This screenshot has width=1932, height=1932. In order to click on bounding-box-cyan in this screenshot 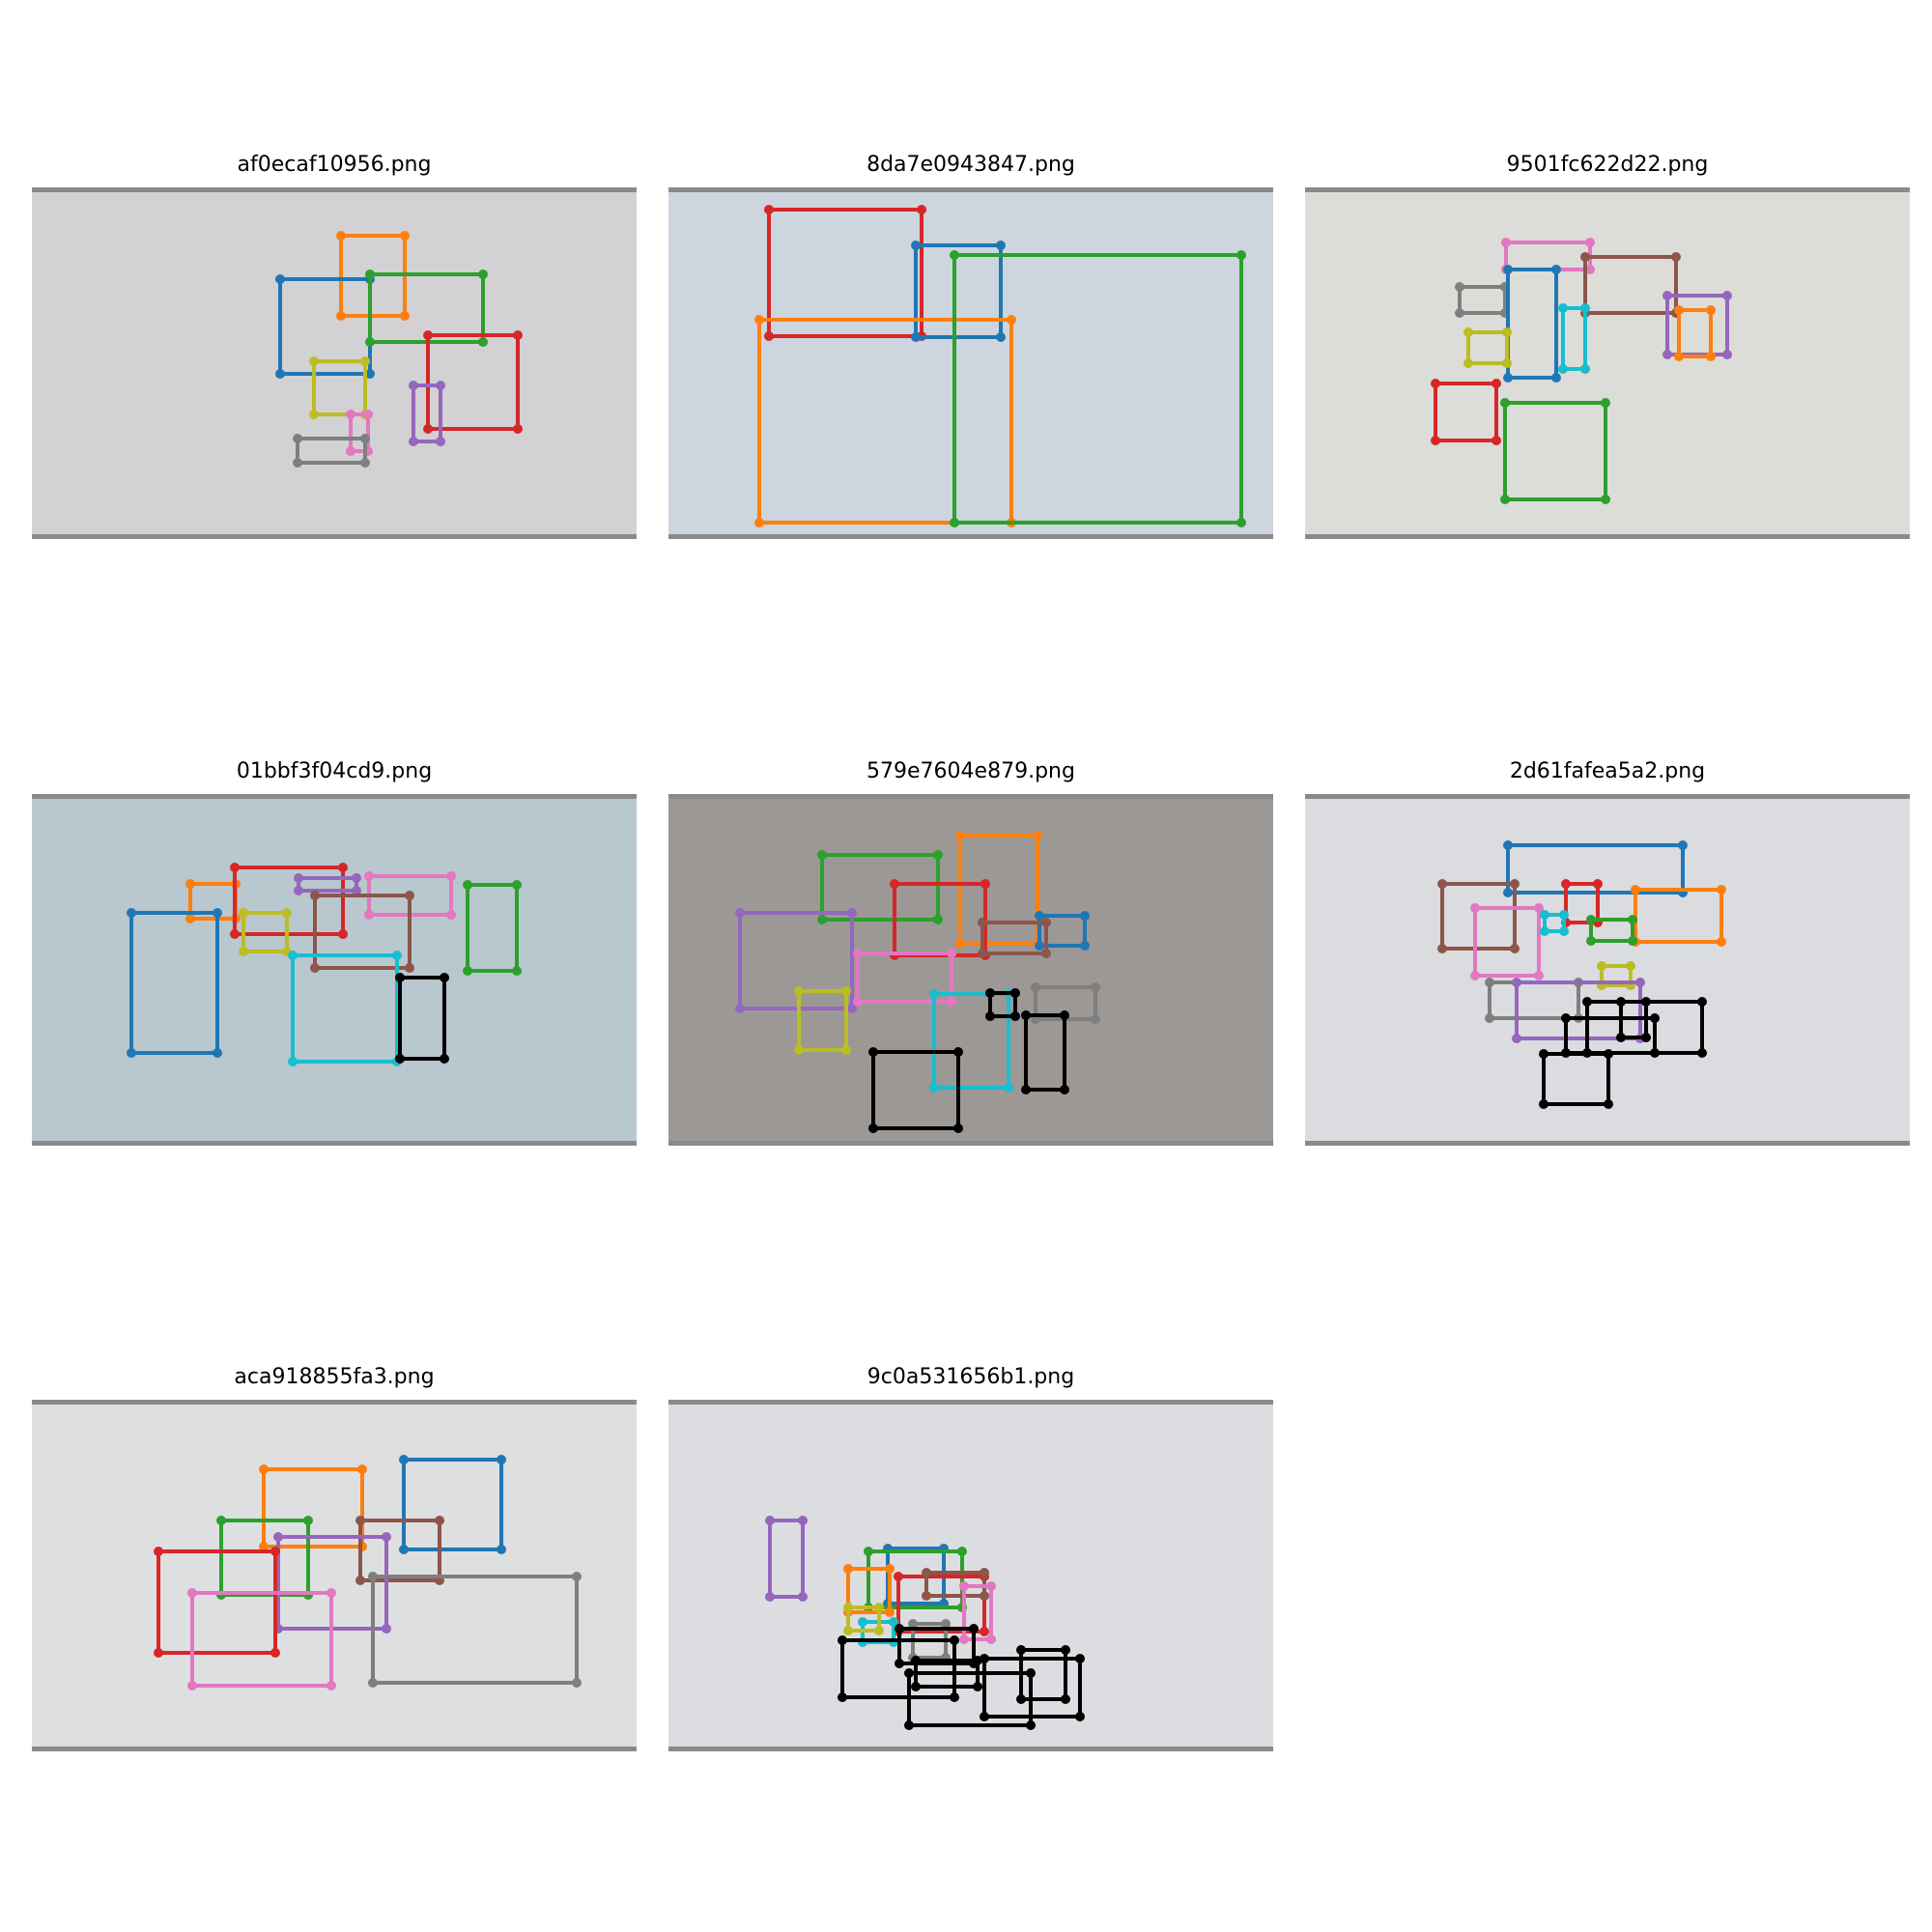, I will do `click(1574, 338)`.